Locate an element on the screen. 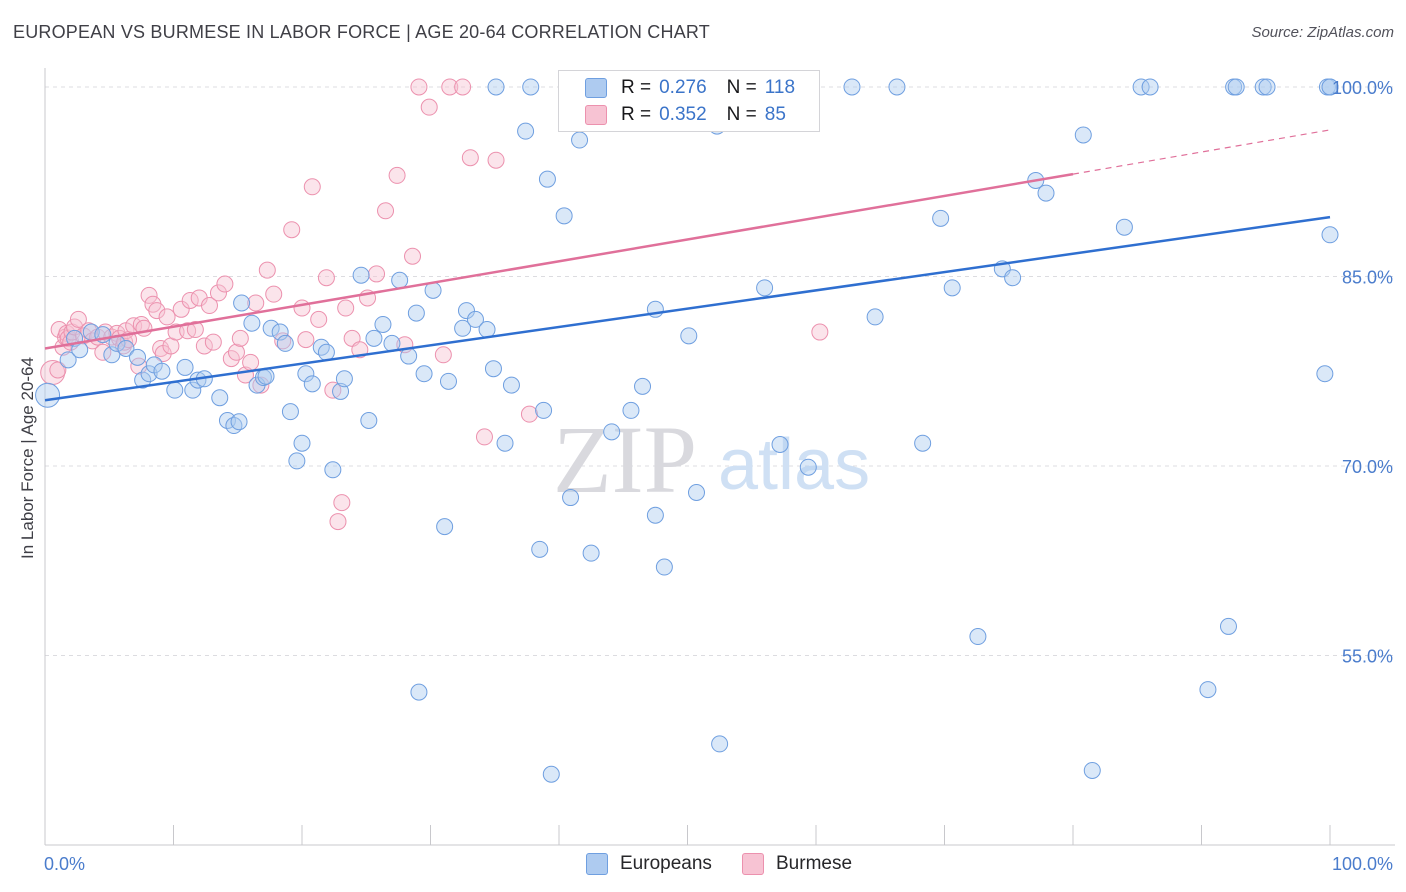  y-tick-label: 55.0% is located at coordinates (1367, 656).